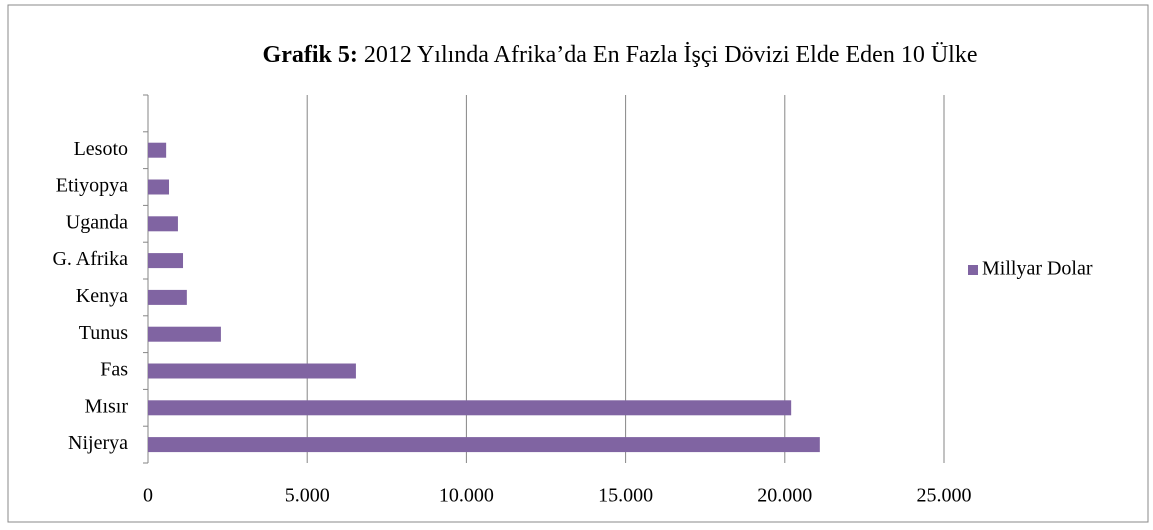  What do you see at coordinates (944, 496) in the screenshot?
I see `x-tick-label: 25.000` at bounding box center [944, 496].